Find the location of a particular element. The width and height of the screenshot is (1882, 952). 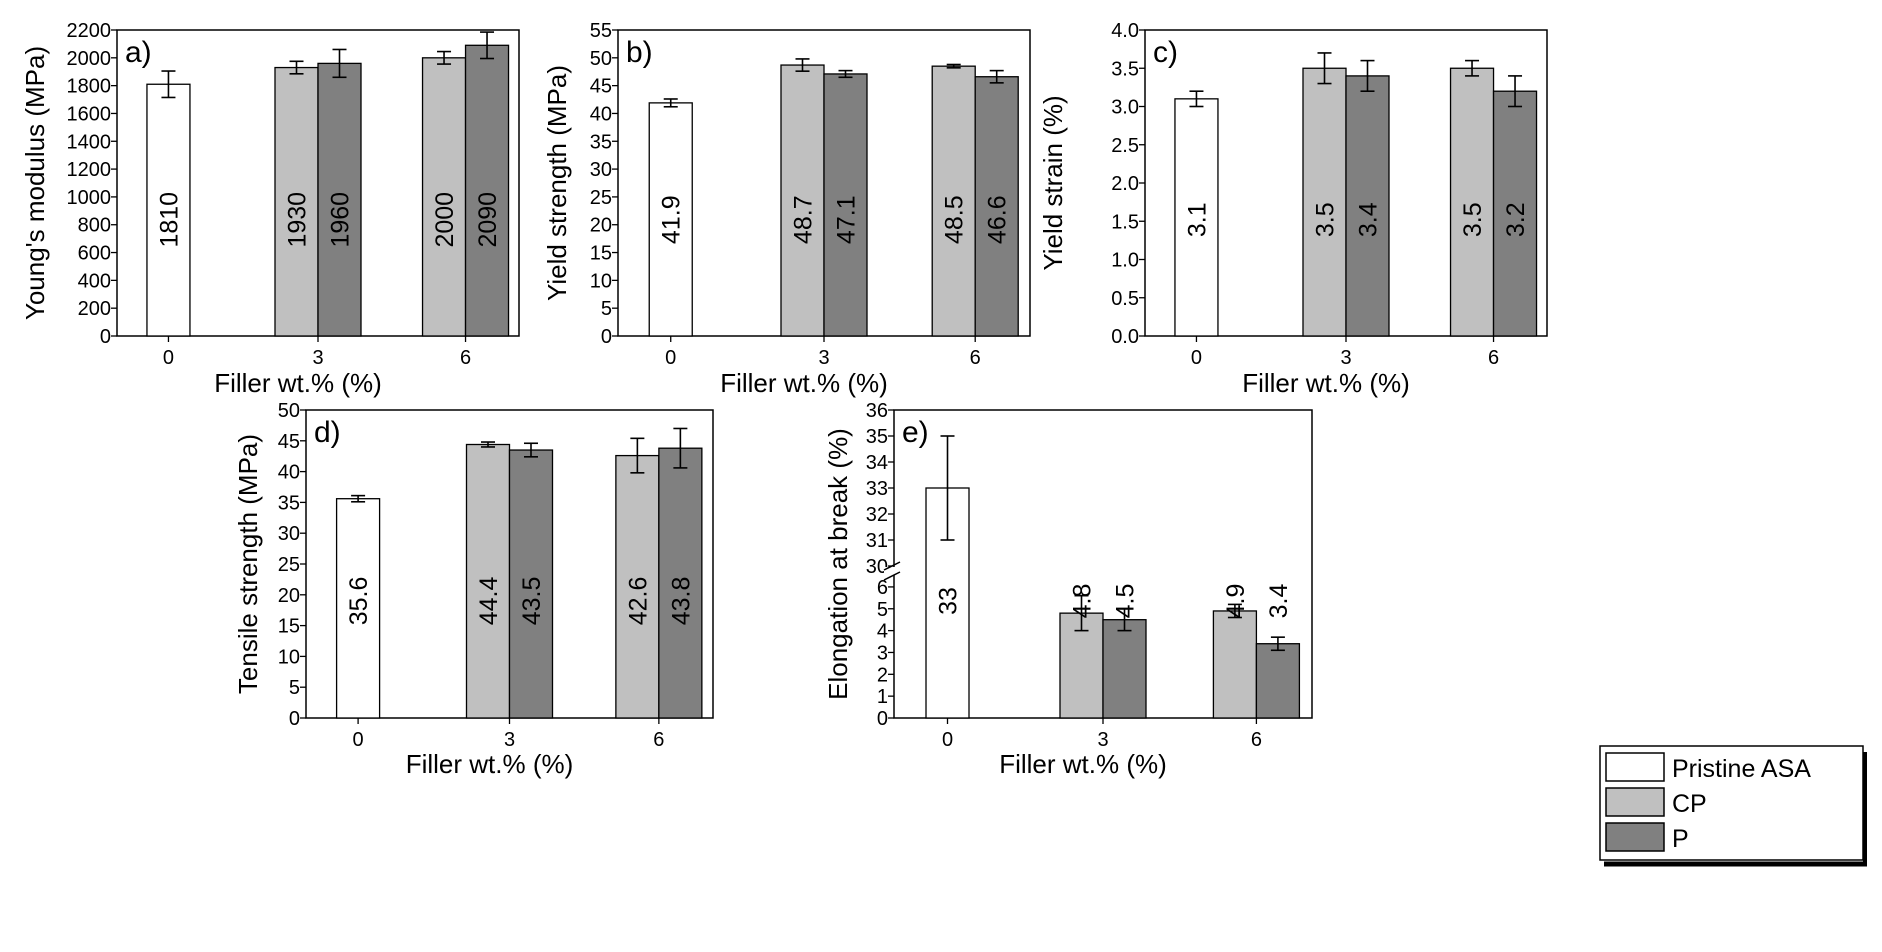

bar-value-label: 48.5 is located at coordinates (955, 219).